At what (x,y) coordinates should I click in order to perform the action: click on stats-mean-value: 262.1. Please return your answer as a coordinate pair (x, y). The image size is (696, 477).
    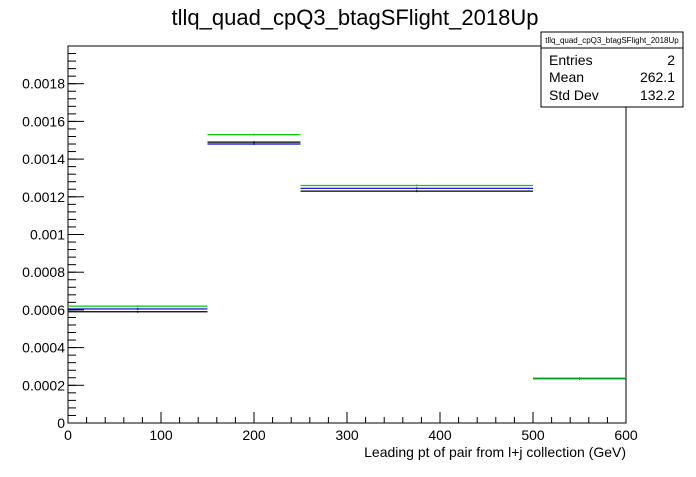
    Looking at the image, I should click on (657, 77).